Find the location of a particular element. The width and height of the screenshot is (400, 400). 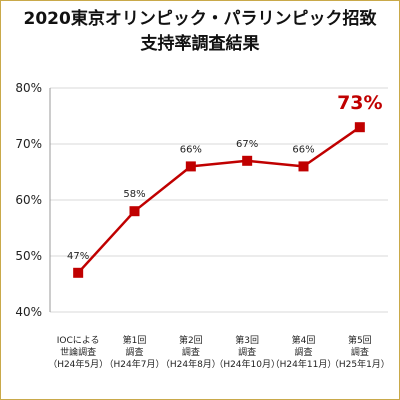

x-category-label: （H24年10月） is located at coordinates (247, 364).